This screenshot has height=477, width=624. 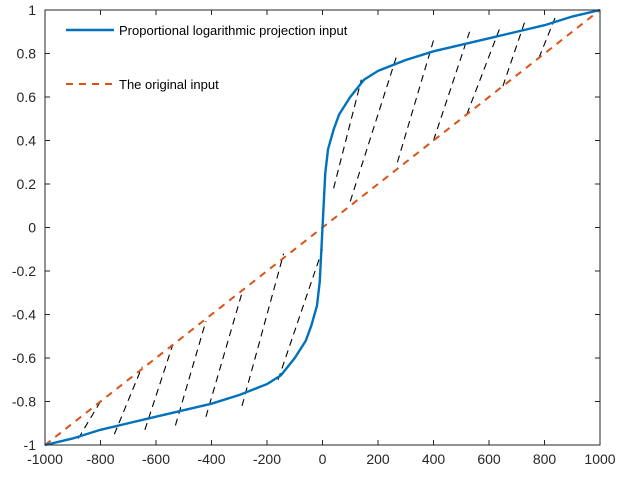 I want to click on y-tick-label: 0.4, so click(x=27, y=141).